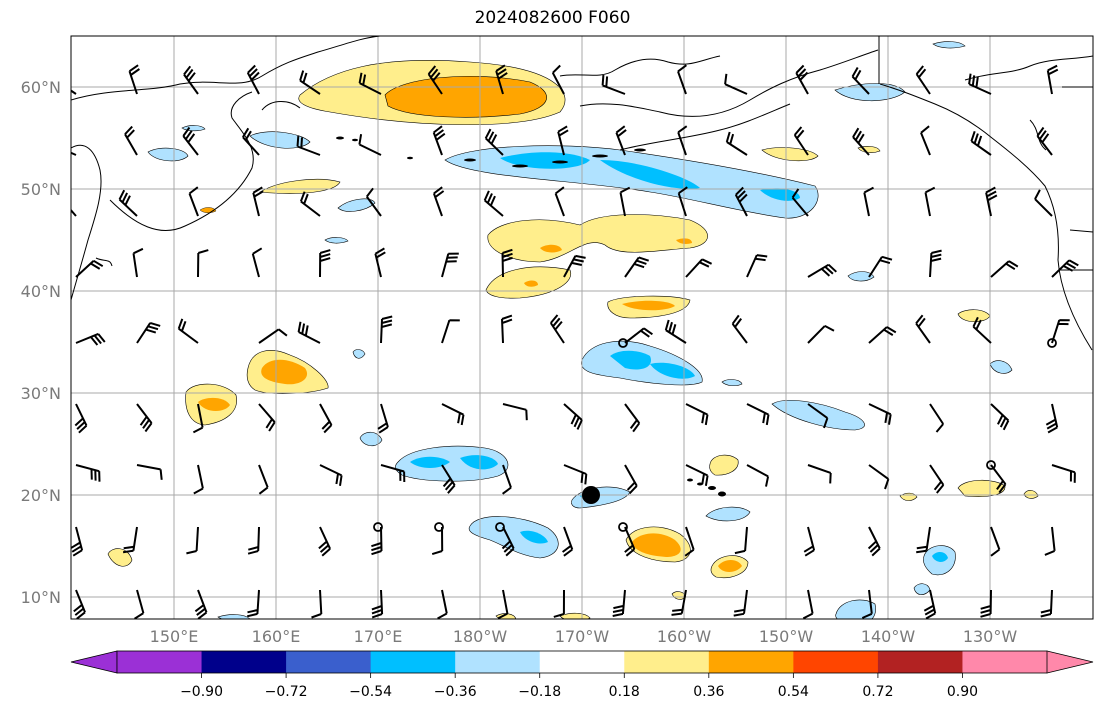  What do you see at coordinates (591, 495) in the screenshot?
I see `storm-center-marker` at bounding box center [591, 495].